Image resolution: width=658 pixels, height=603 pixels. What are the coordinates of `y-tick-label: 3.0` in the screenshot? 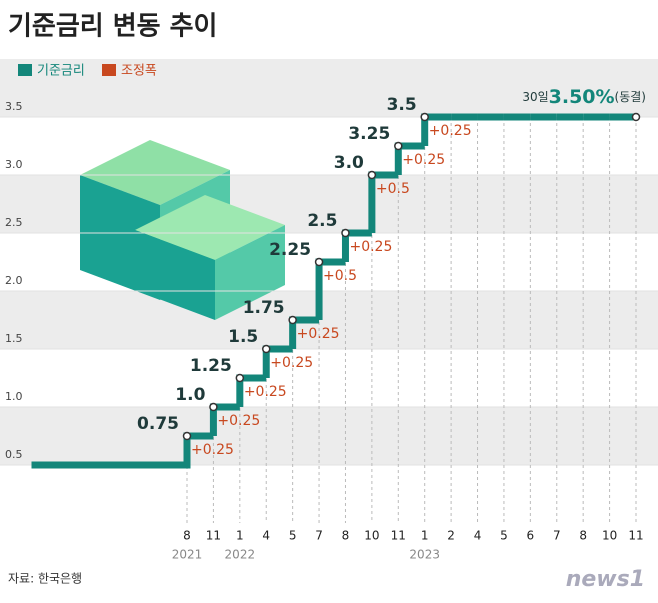 It's located at (14, 164).